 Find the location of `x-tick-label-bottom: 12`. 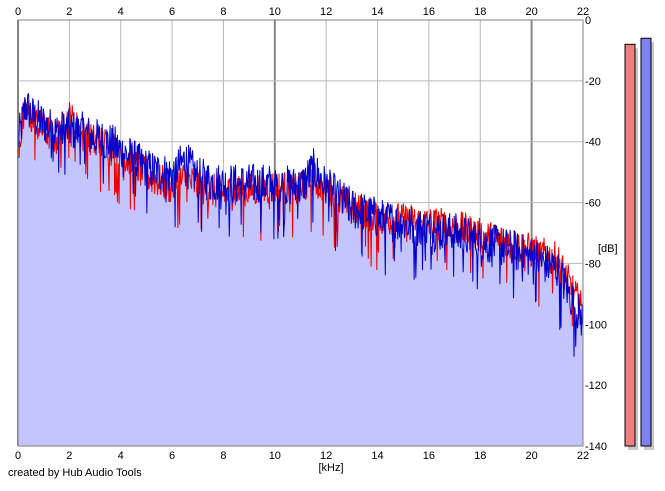

x-tick-label-bottom: 12 is located at coordinates (326, 456).